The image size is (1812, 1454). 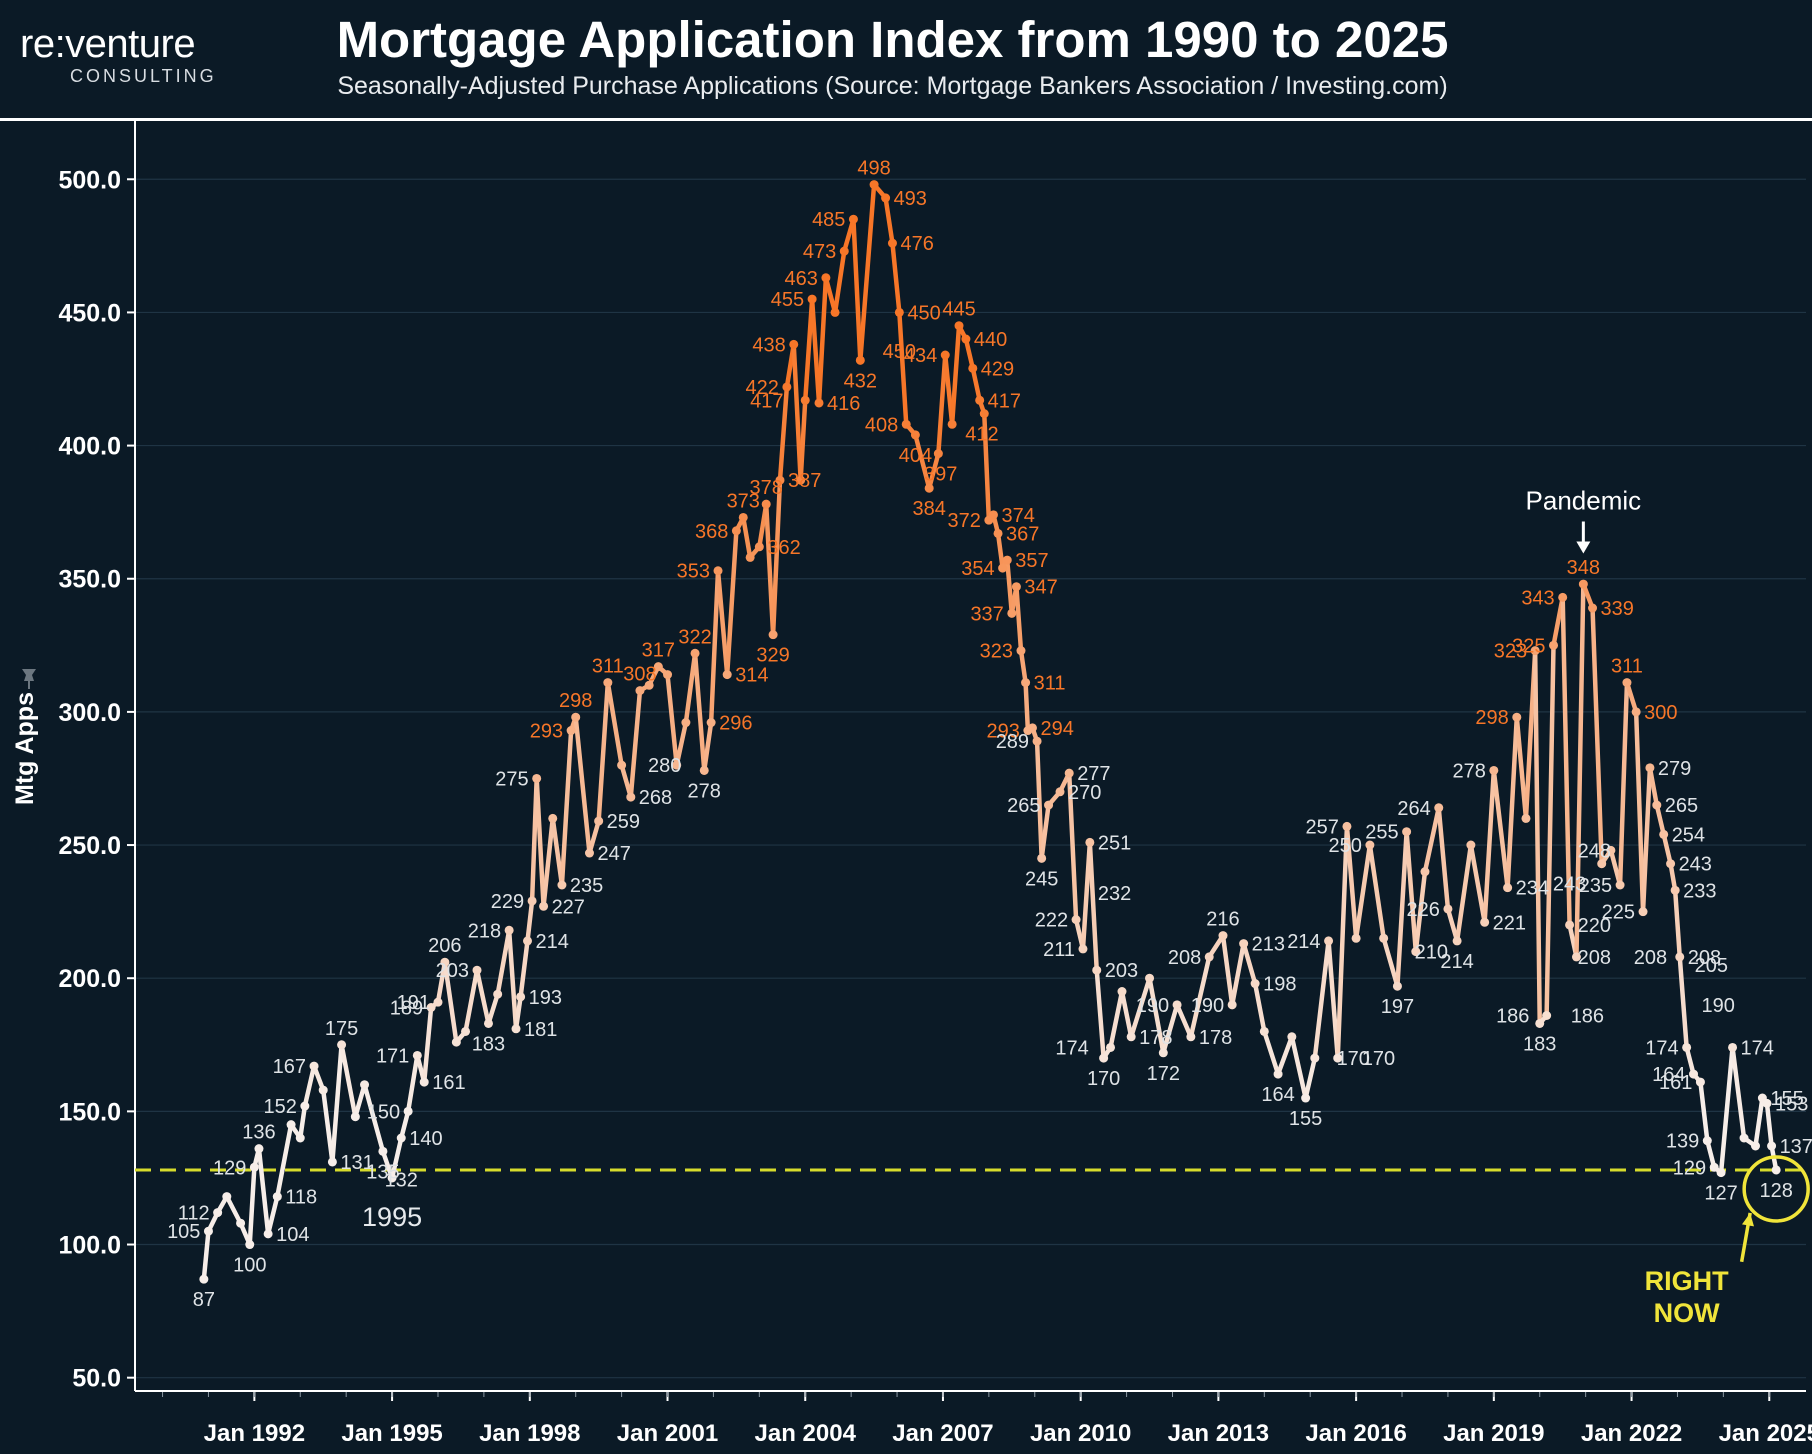 What do you see at coordinates (843, 404) in the screenshot?
I see `data-label: 416` at bounding box center [843, 404].